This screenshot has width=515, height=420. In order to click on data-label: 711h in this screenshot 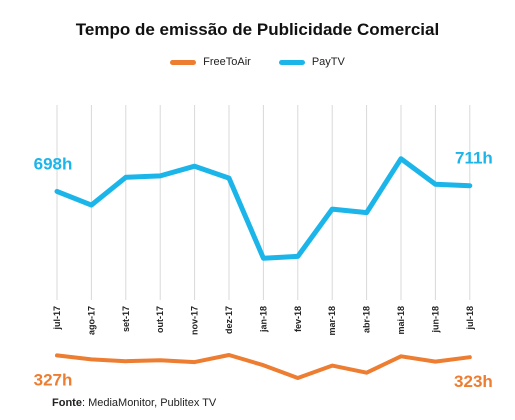, I will do `click(474, 158)`.